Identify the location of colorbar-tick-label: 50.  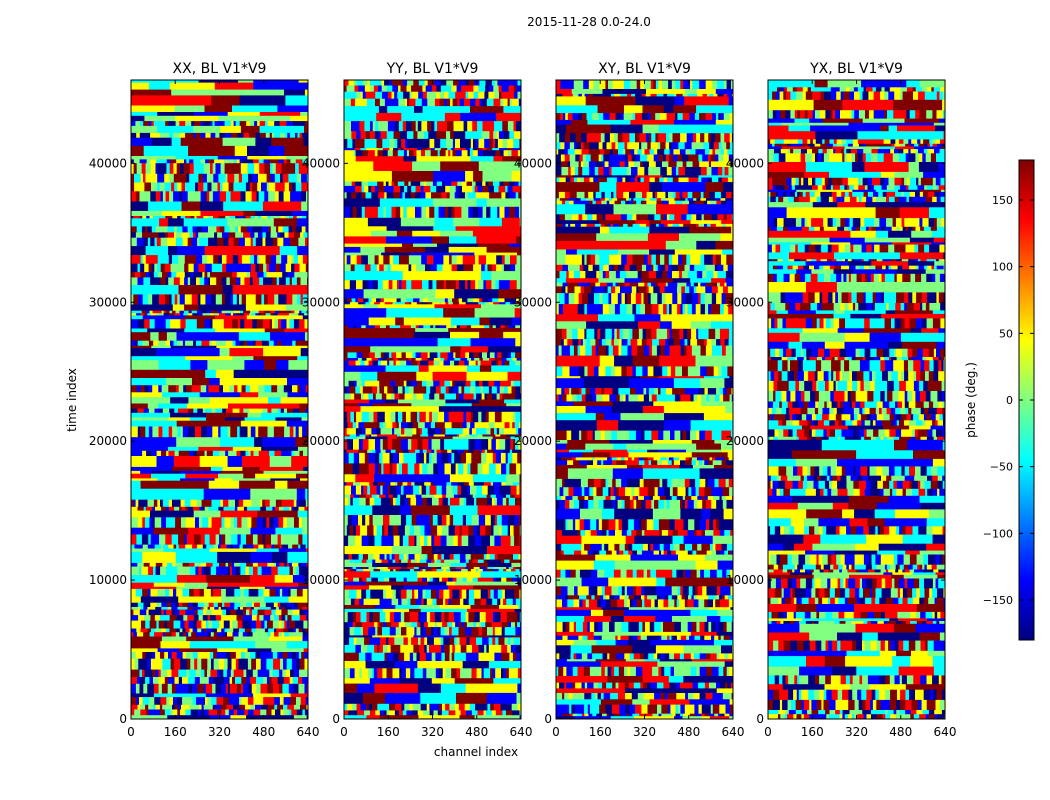
(1006, 333).